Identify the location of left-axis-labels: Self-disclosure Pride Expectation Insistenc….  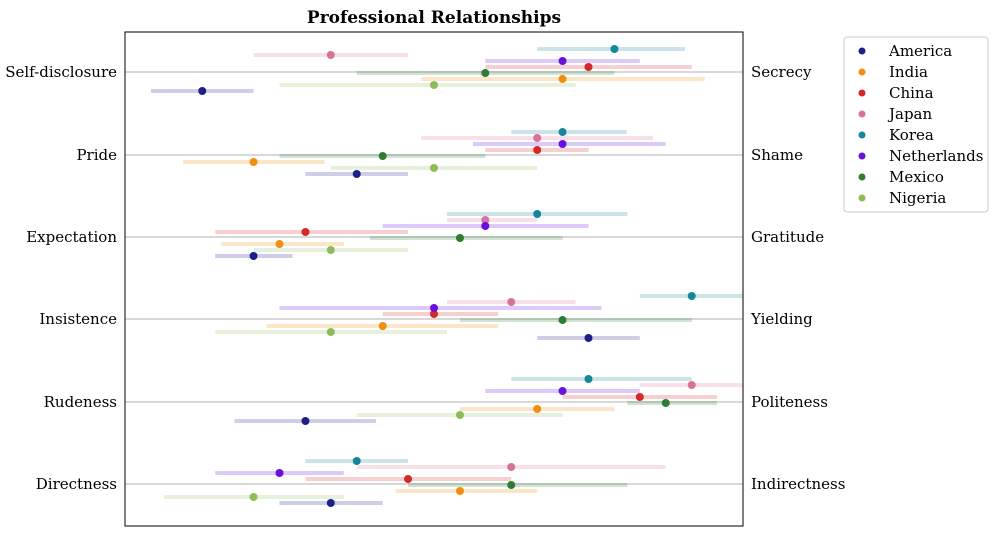
(61, 278).